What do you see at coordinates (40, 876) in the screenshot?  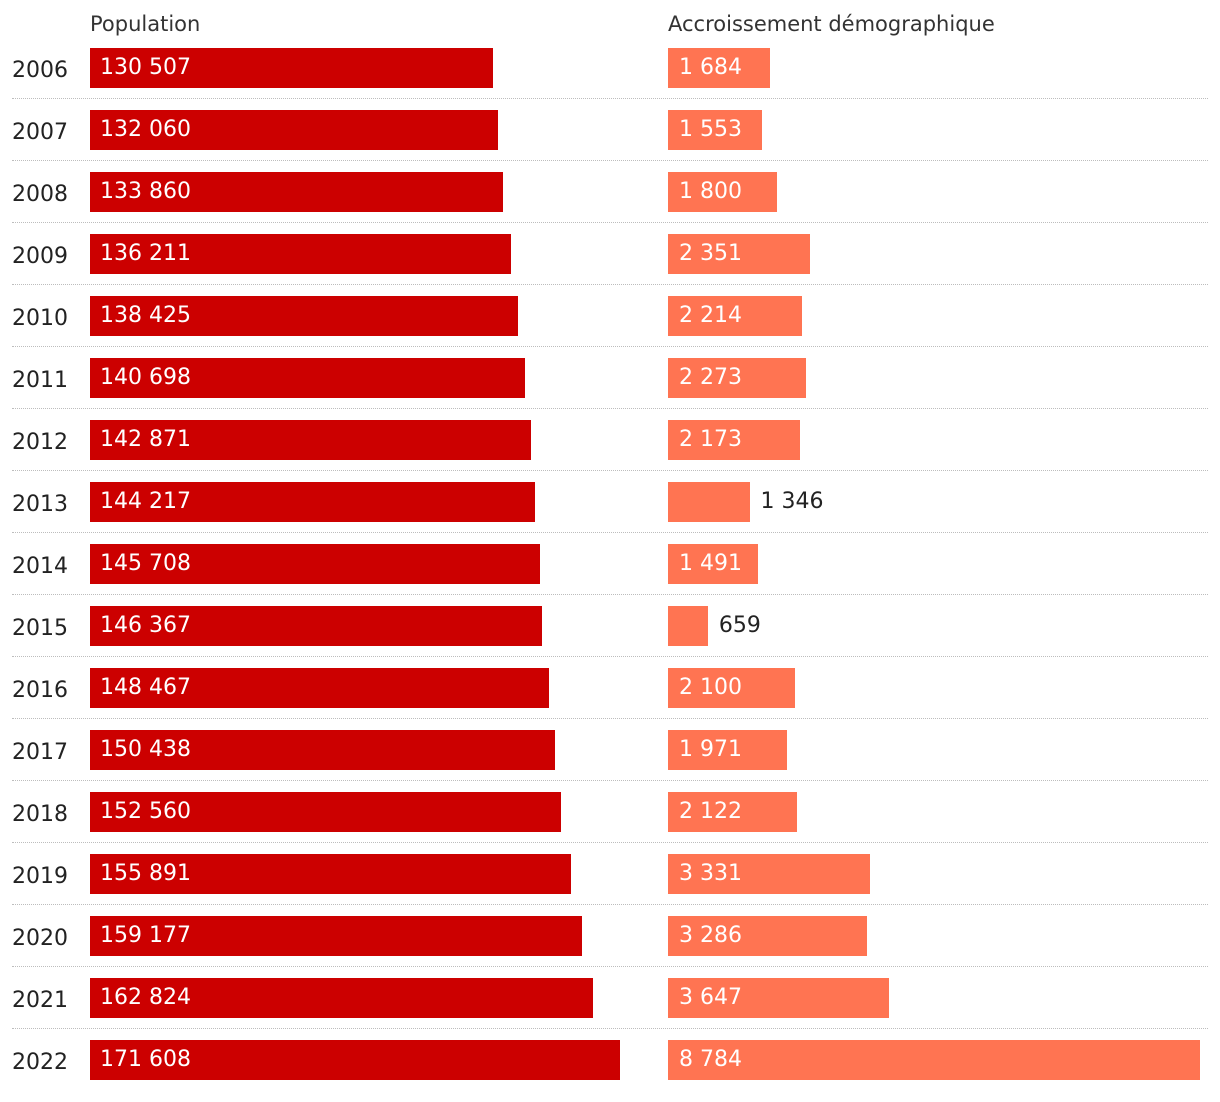 I see `year-label: 2019` at bounding box center [40, 876].